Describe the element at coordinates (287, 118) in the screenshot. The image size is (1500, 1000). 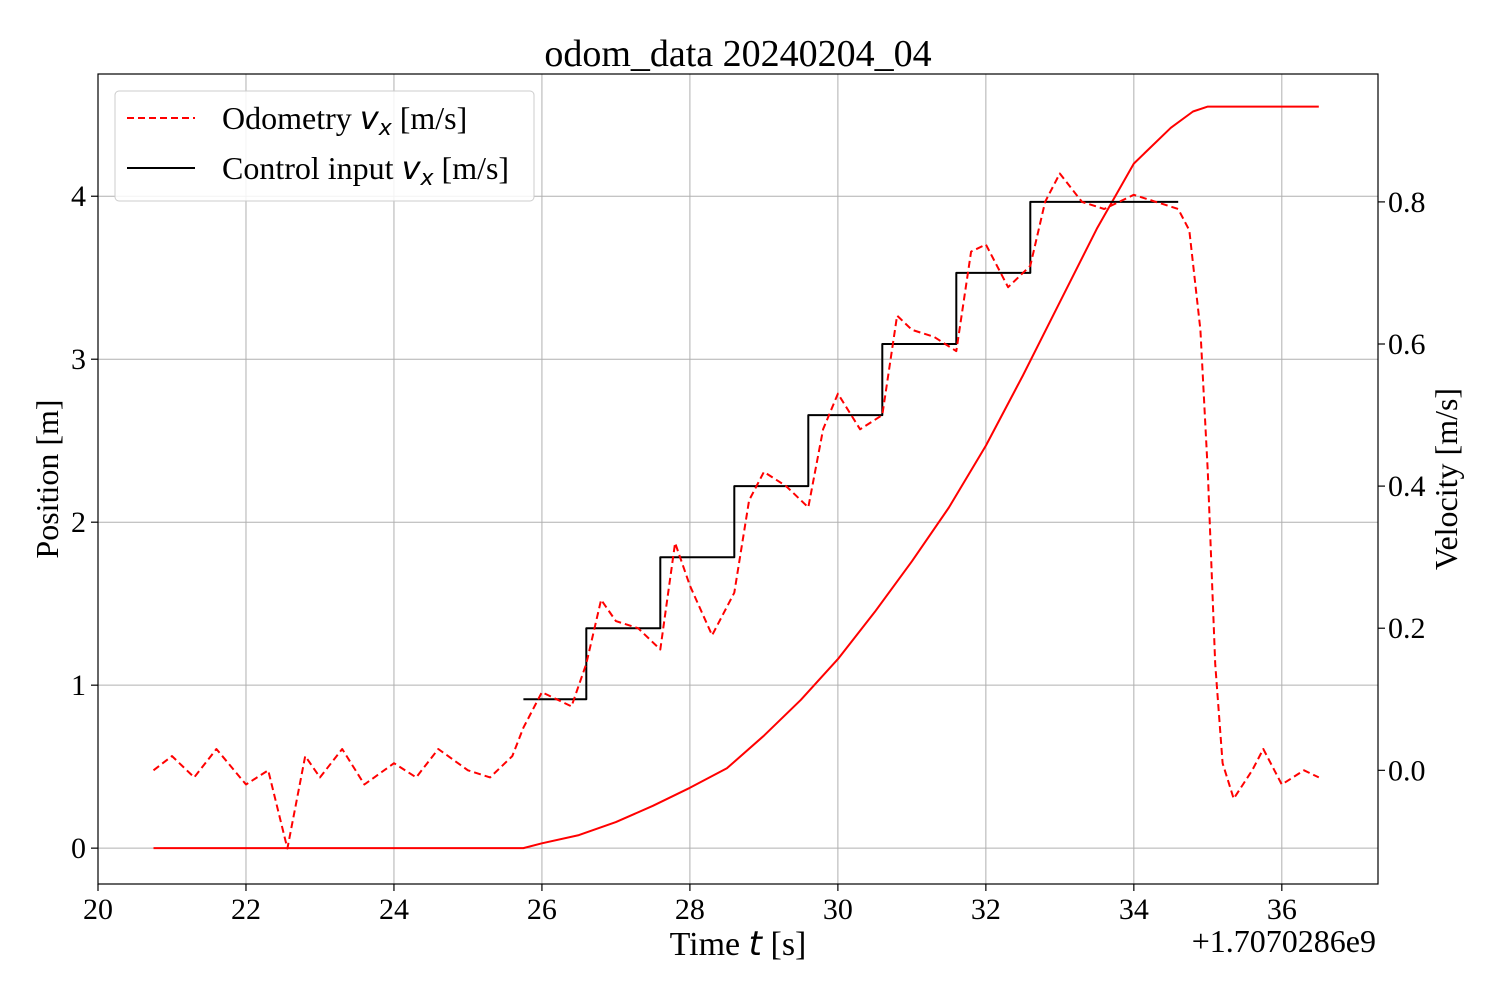
I see `legend-odometry-text: Odometry` at that location.